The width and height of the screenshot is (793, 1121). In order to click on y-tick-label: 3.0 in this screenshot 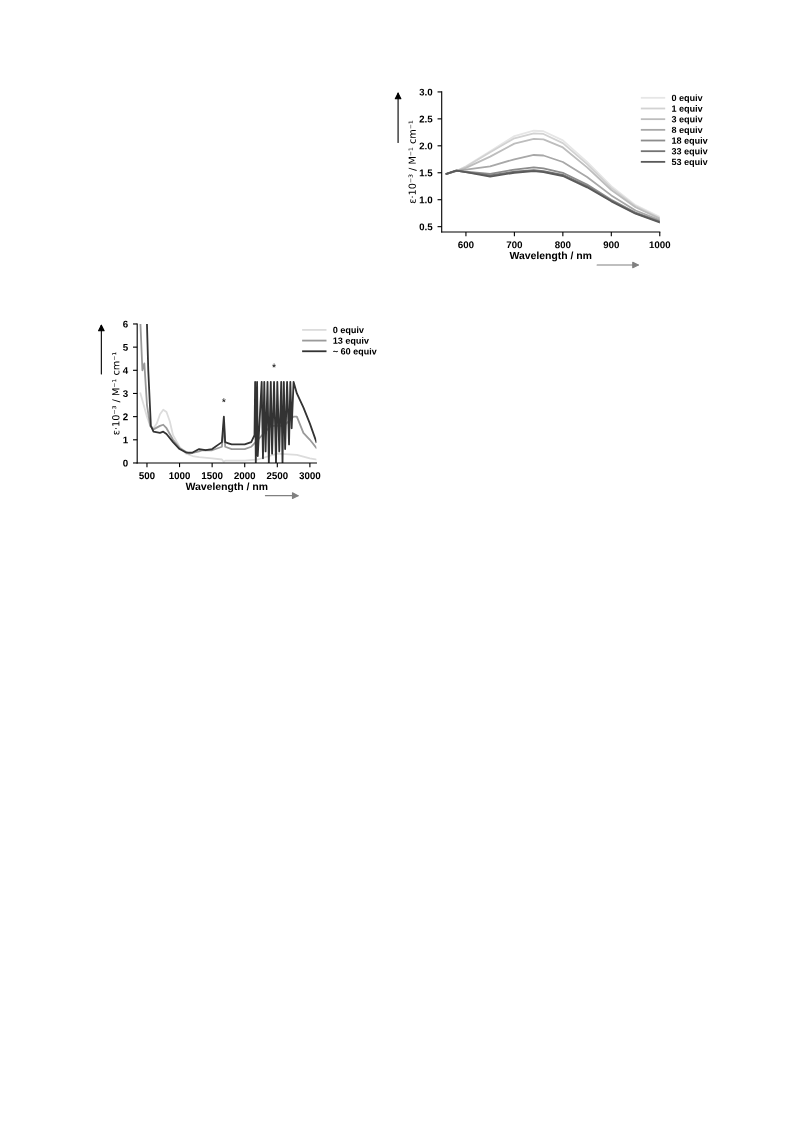, I will do `click(426, 92)`.